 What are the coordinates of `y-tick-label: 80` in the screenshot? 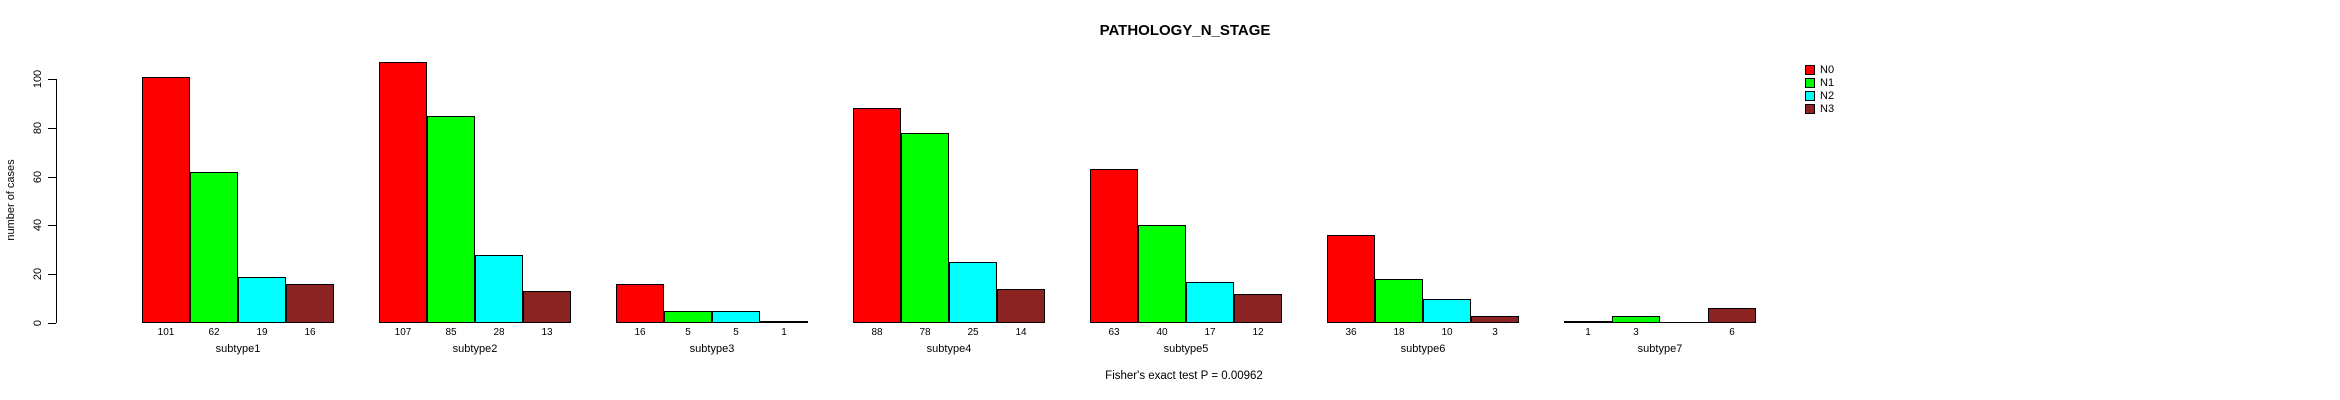 It's located at (38, 128).